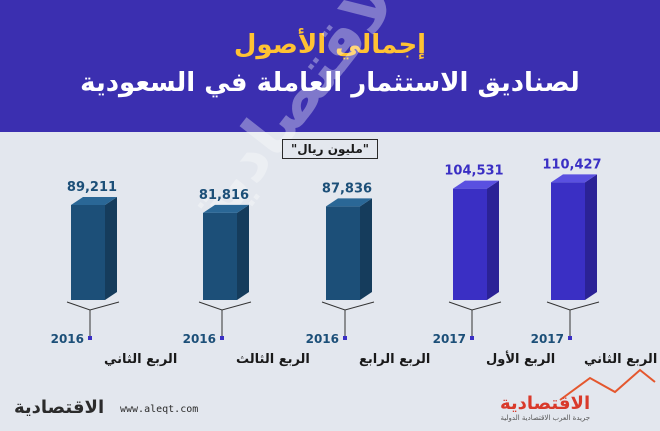 This screenshot has height=431, width=660. Describe the element at coordinates (159, 409) in the screenshot. I see `website-url: www.aleqt.com` at that location.